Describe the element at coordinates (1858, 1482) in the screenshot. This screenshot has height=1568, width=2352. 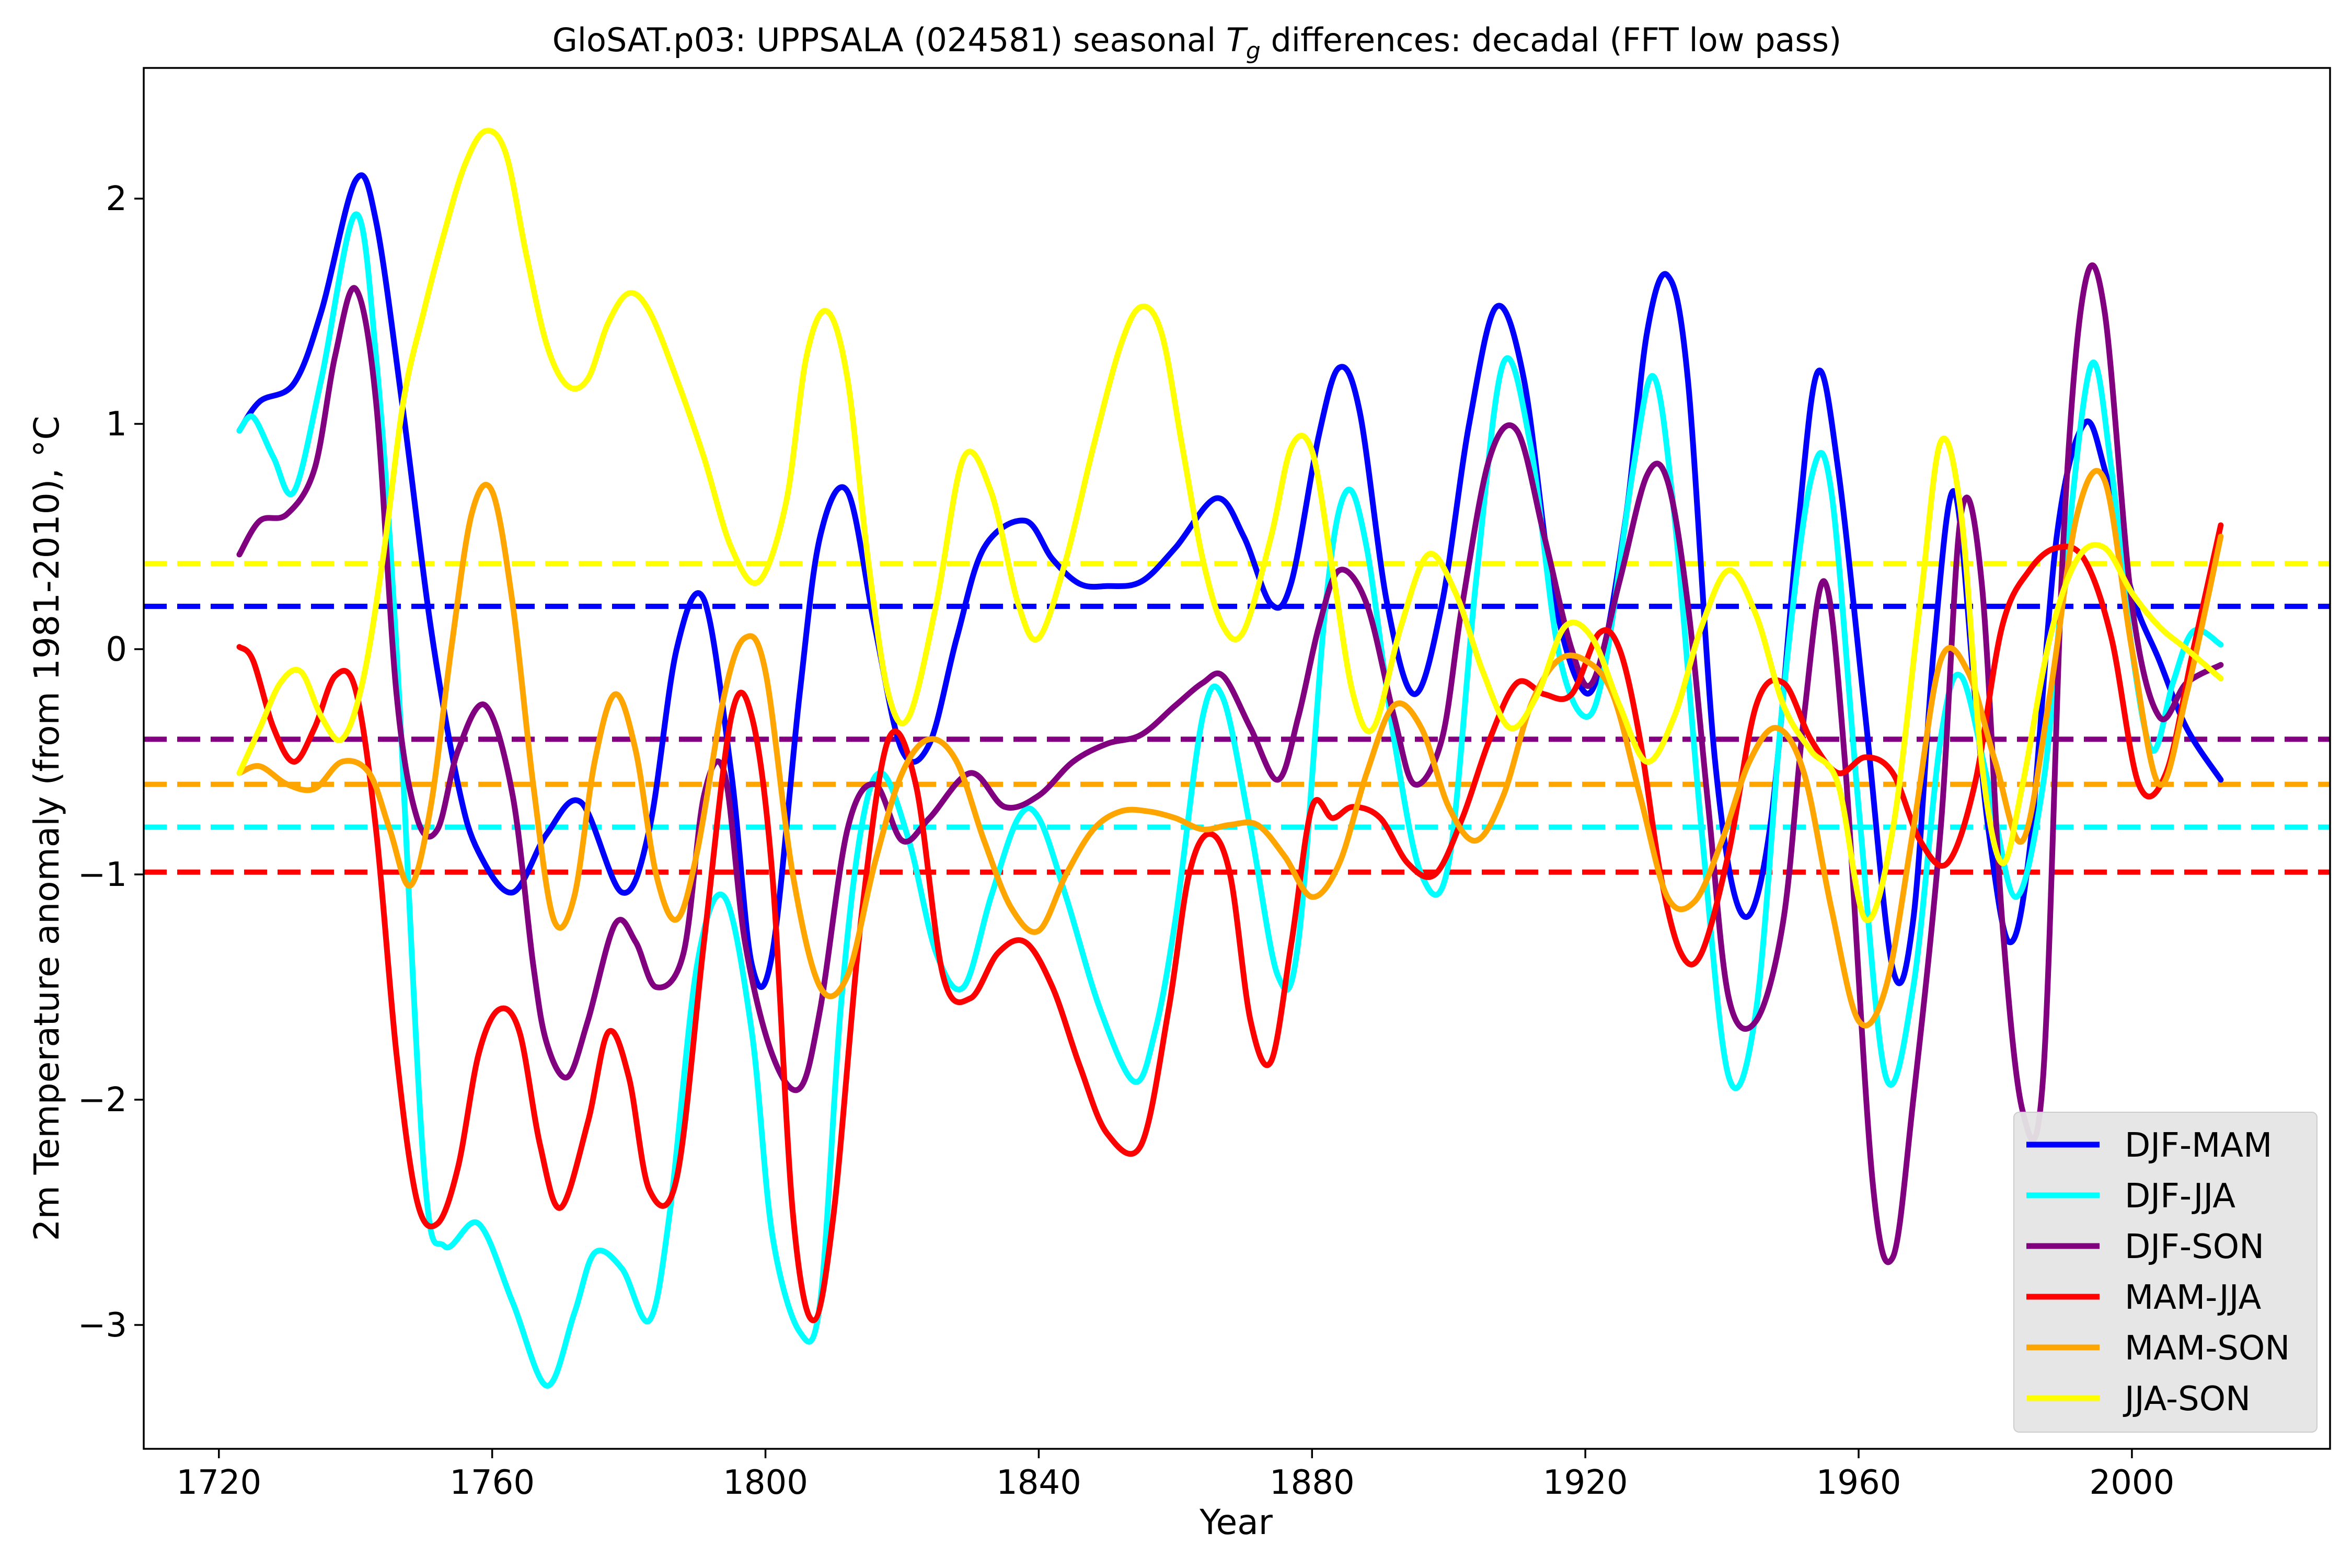
I see `x-tick-label-1960: 1960` at that location.